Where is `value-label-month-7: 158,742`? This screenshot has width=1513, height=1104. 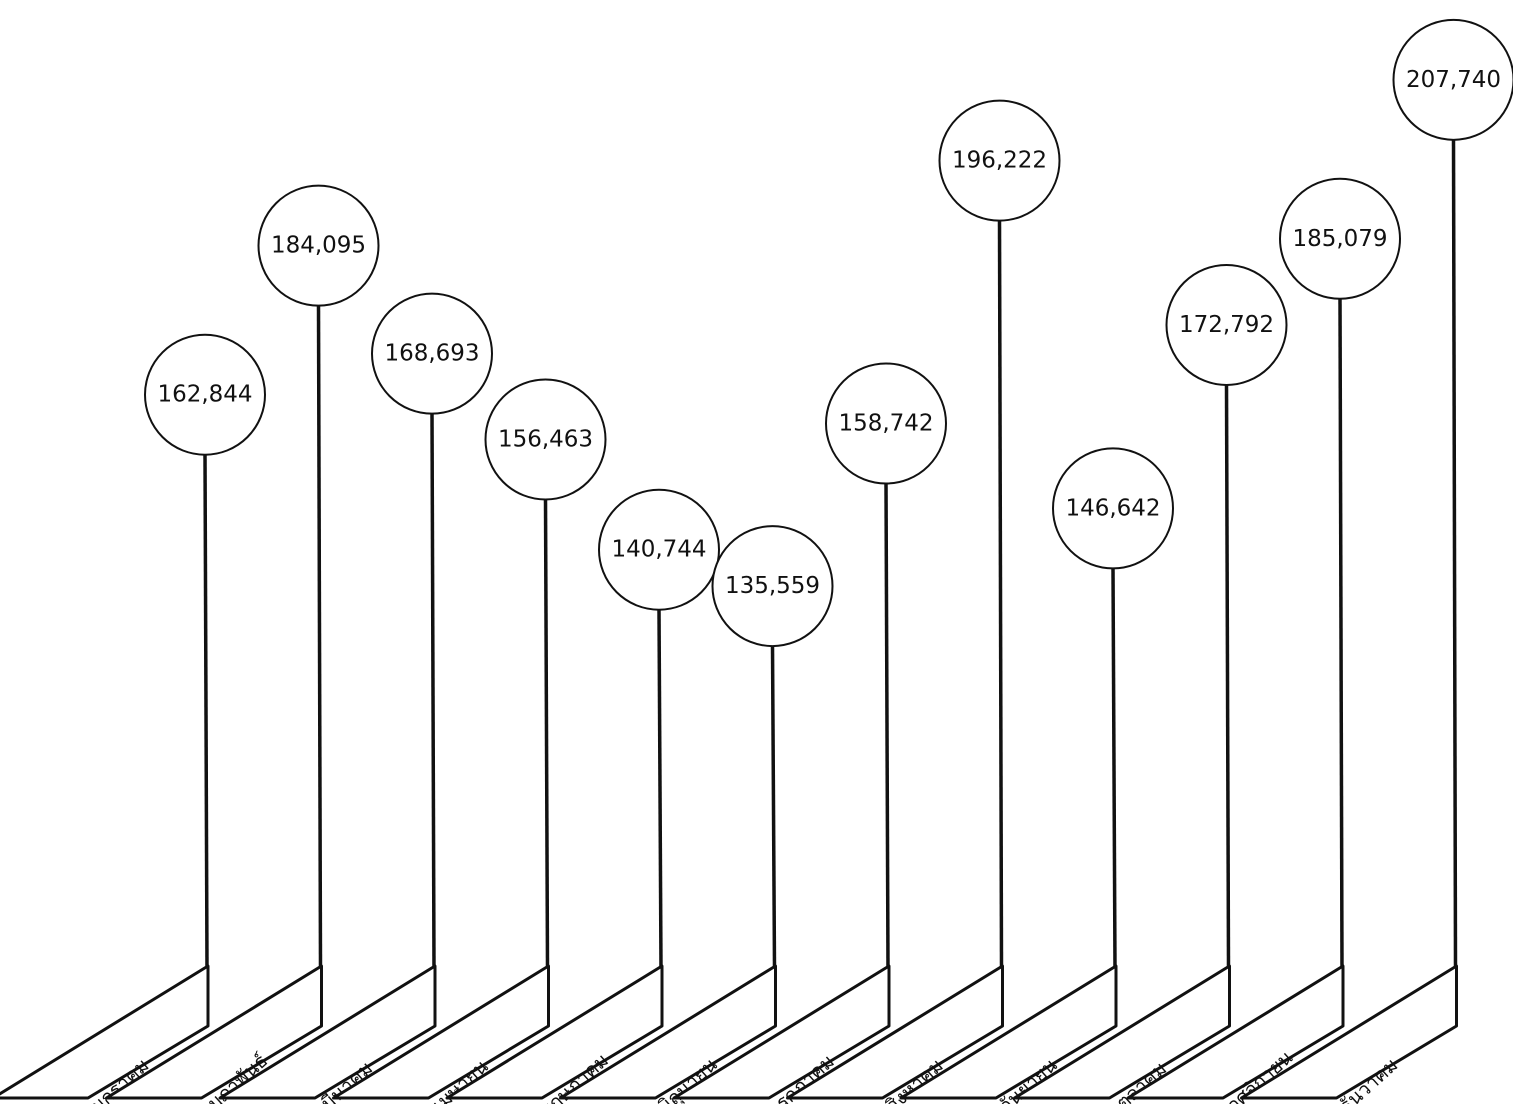 value-label-month-7: 158,742 is located at coordinates (885, 423).